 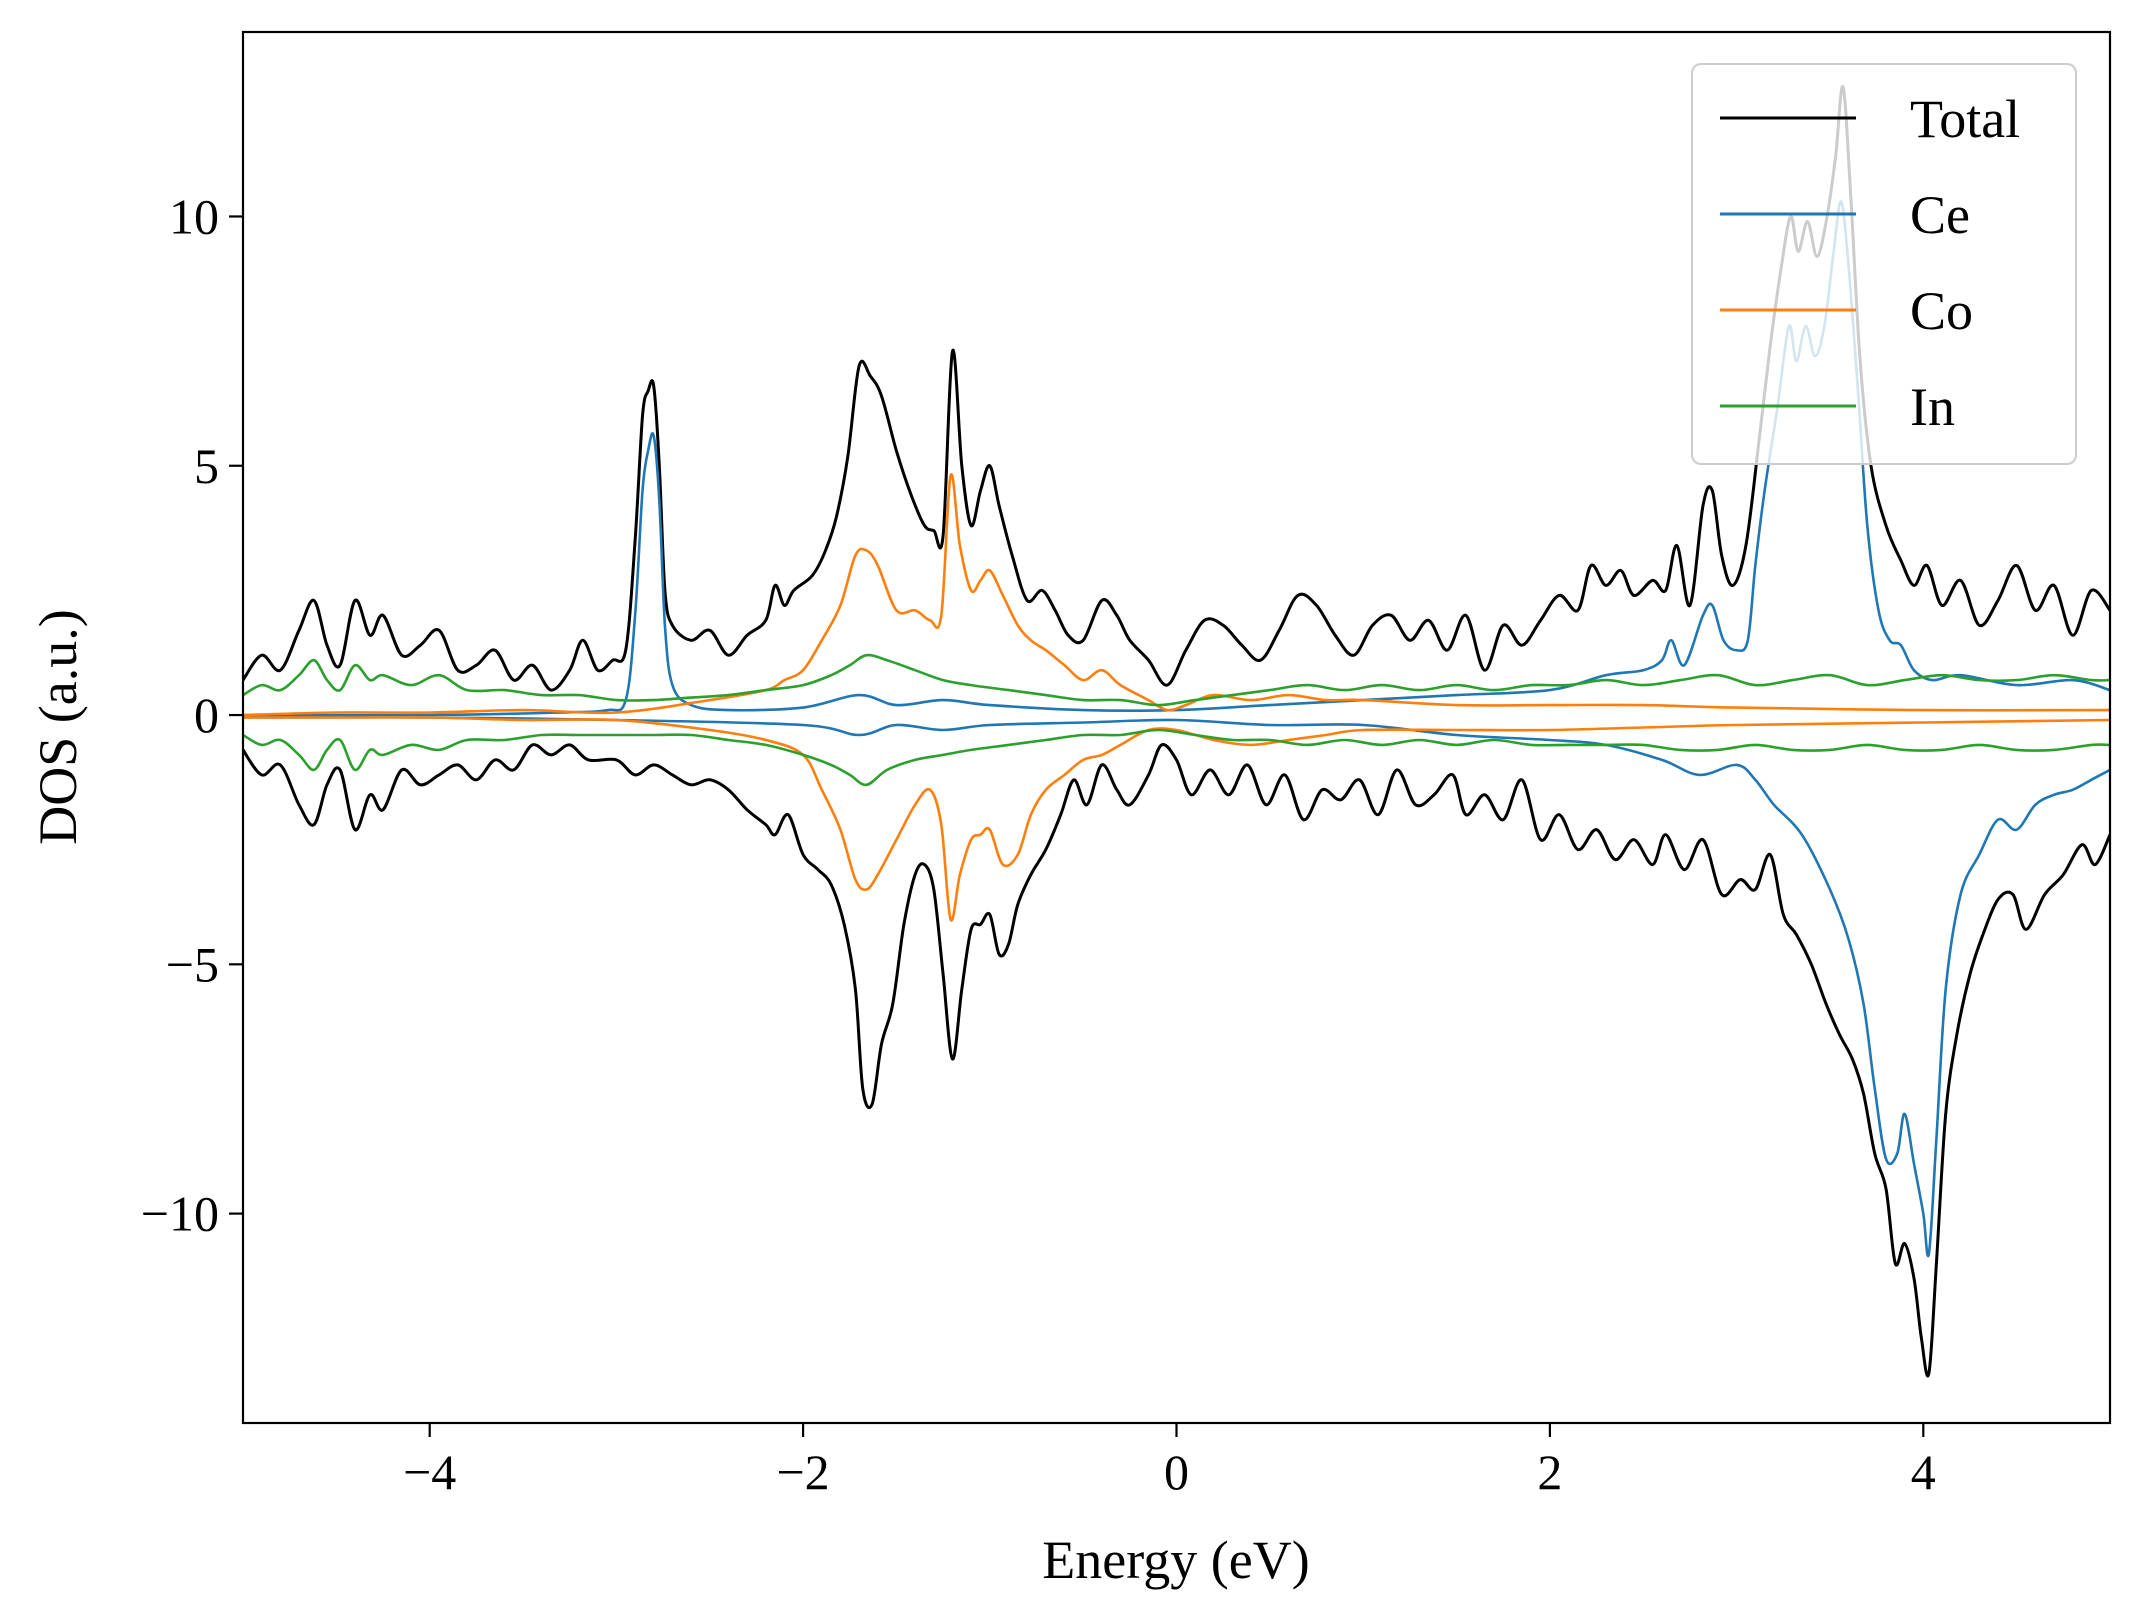 I want to click on series-line-co-spin-up, so click(x=1176, y=595).